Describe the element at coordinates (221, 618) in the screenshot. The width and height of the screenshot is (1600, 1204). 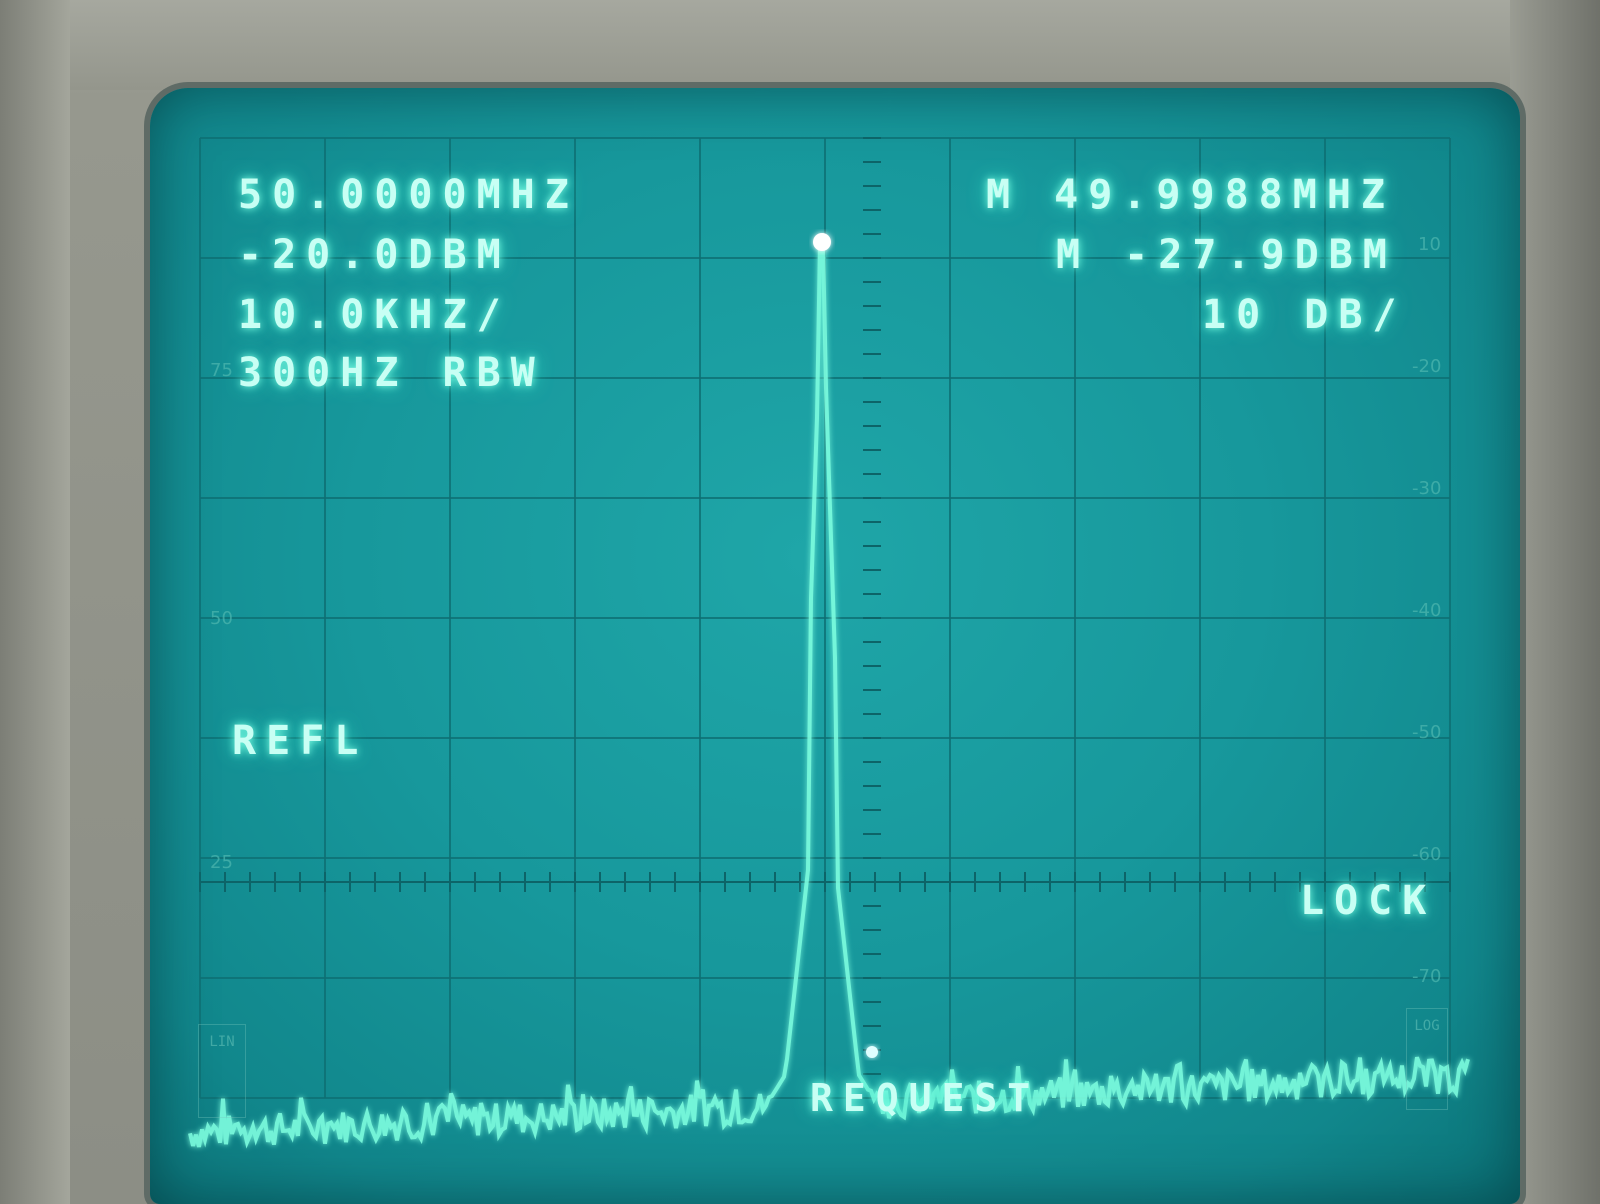
I see `scale-left-50: 50` at that location.